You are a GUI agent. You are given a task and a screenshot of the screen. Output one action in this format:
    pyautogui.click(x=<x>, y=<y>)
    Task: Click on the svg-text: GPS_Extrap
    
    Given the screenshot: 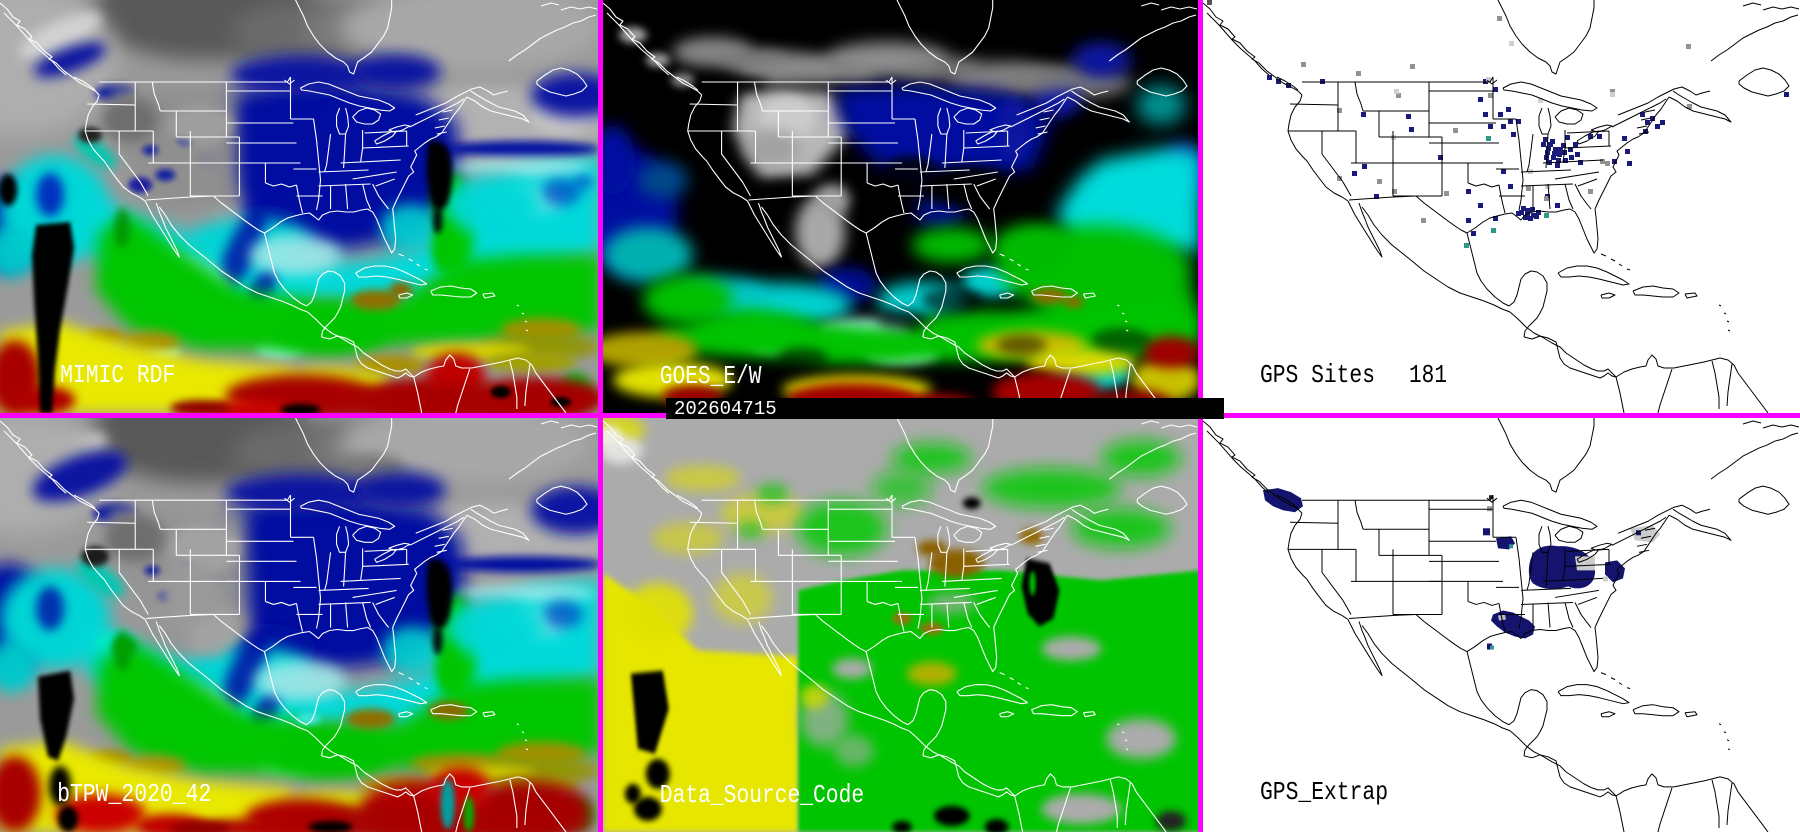 What is the action you would take?
    pyautogui.click(x=1324, y=792)
    